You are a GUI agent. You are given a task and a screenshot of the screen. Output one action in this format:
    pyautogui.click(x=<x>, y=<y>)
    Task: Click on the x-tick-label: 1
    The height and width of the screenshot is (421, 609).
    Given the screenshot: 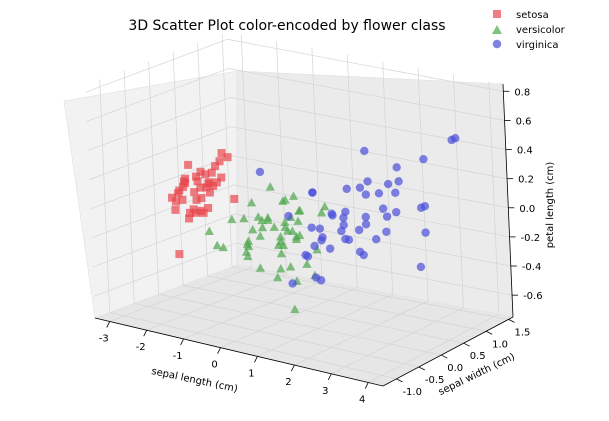 What is the action you would take?
    pyautogui.click(x=251, y=373)
    